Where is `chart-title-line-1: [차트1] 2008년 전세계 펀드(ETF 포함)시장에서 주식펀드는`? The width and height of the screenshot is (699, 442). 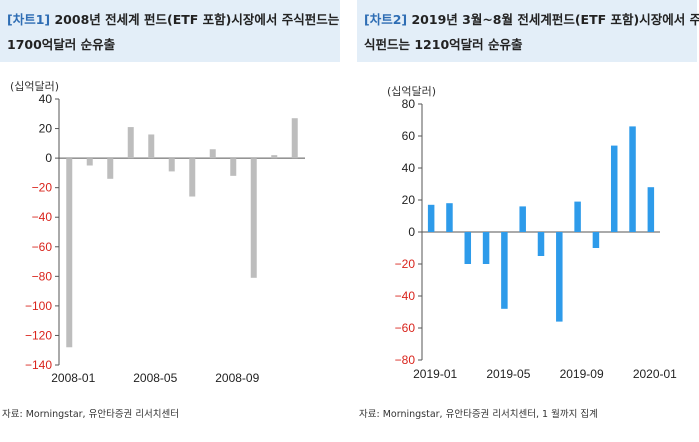 chart-title-line-1: [차트1] 2008년 전세계 펀드(ETF 포함)시장에서 주식펀드는 is located at coordinates (173, 18).